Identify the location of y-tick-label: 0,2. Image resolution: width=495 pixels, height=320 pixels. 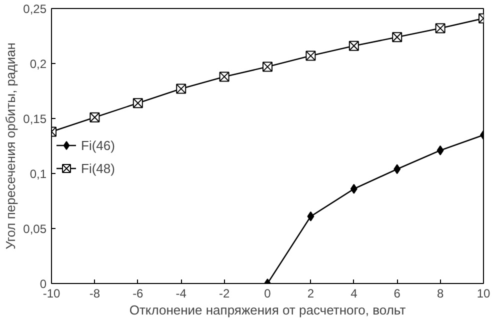
(38, 64).